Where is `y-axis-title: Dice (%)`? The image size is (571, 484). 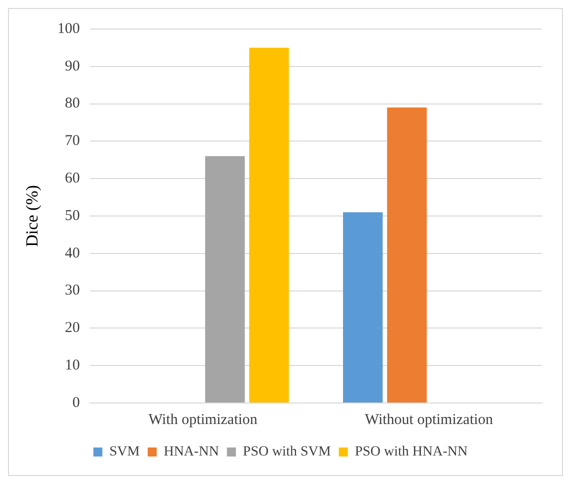 y-axis-title: Dice (%) is located at coordinates (32, 216).